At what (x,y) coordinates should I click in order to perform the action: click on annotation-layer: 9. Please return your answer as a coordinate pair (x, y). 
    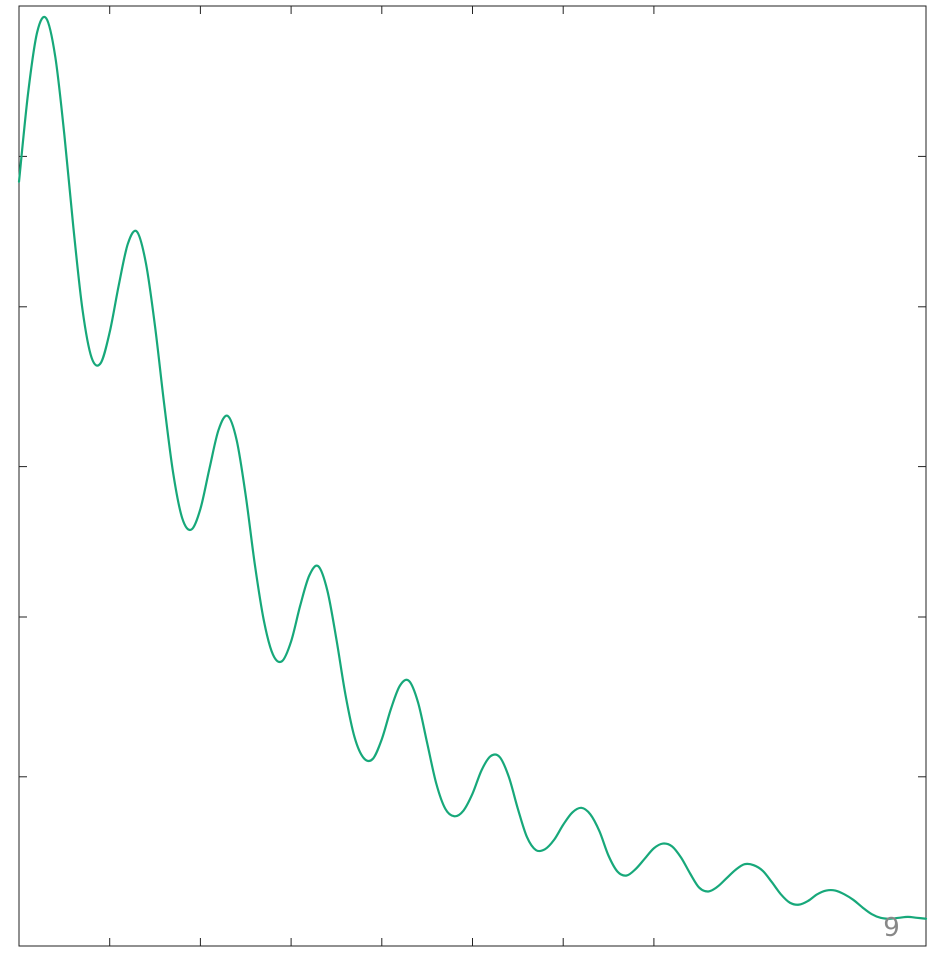
    Looking at the image, I should click on (891, 928).